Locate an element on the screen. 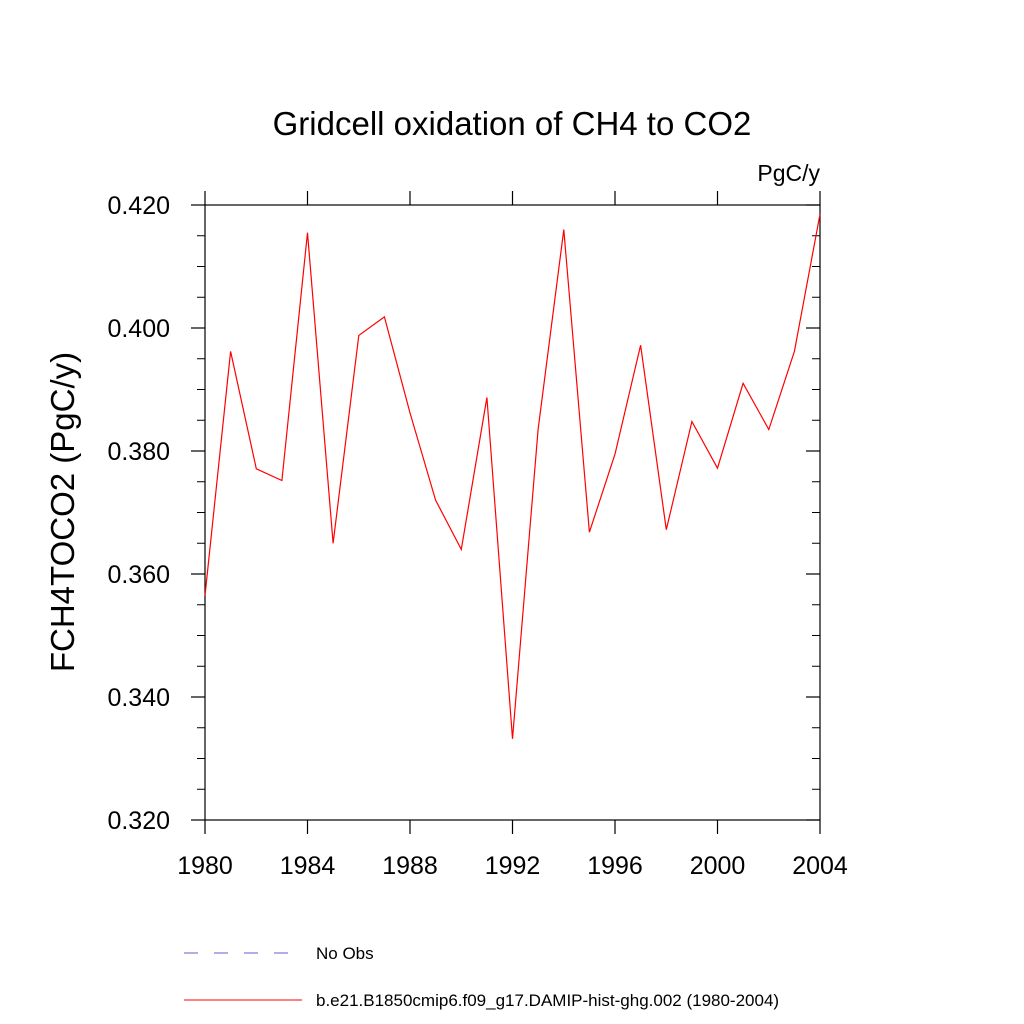 This screenshot has height=1024, width=1024. y-tick-label: 0.340 is located at coordinates (138, 698).